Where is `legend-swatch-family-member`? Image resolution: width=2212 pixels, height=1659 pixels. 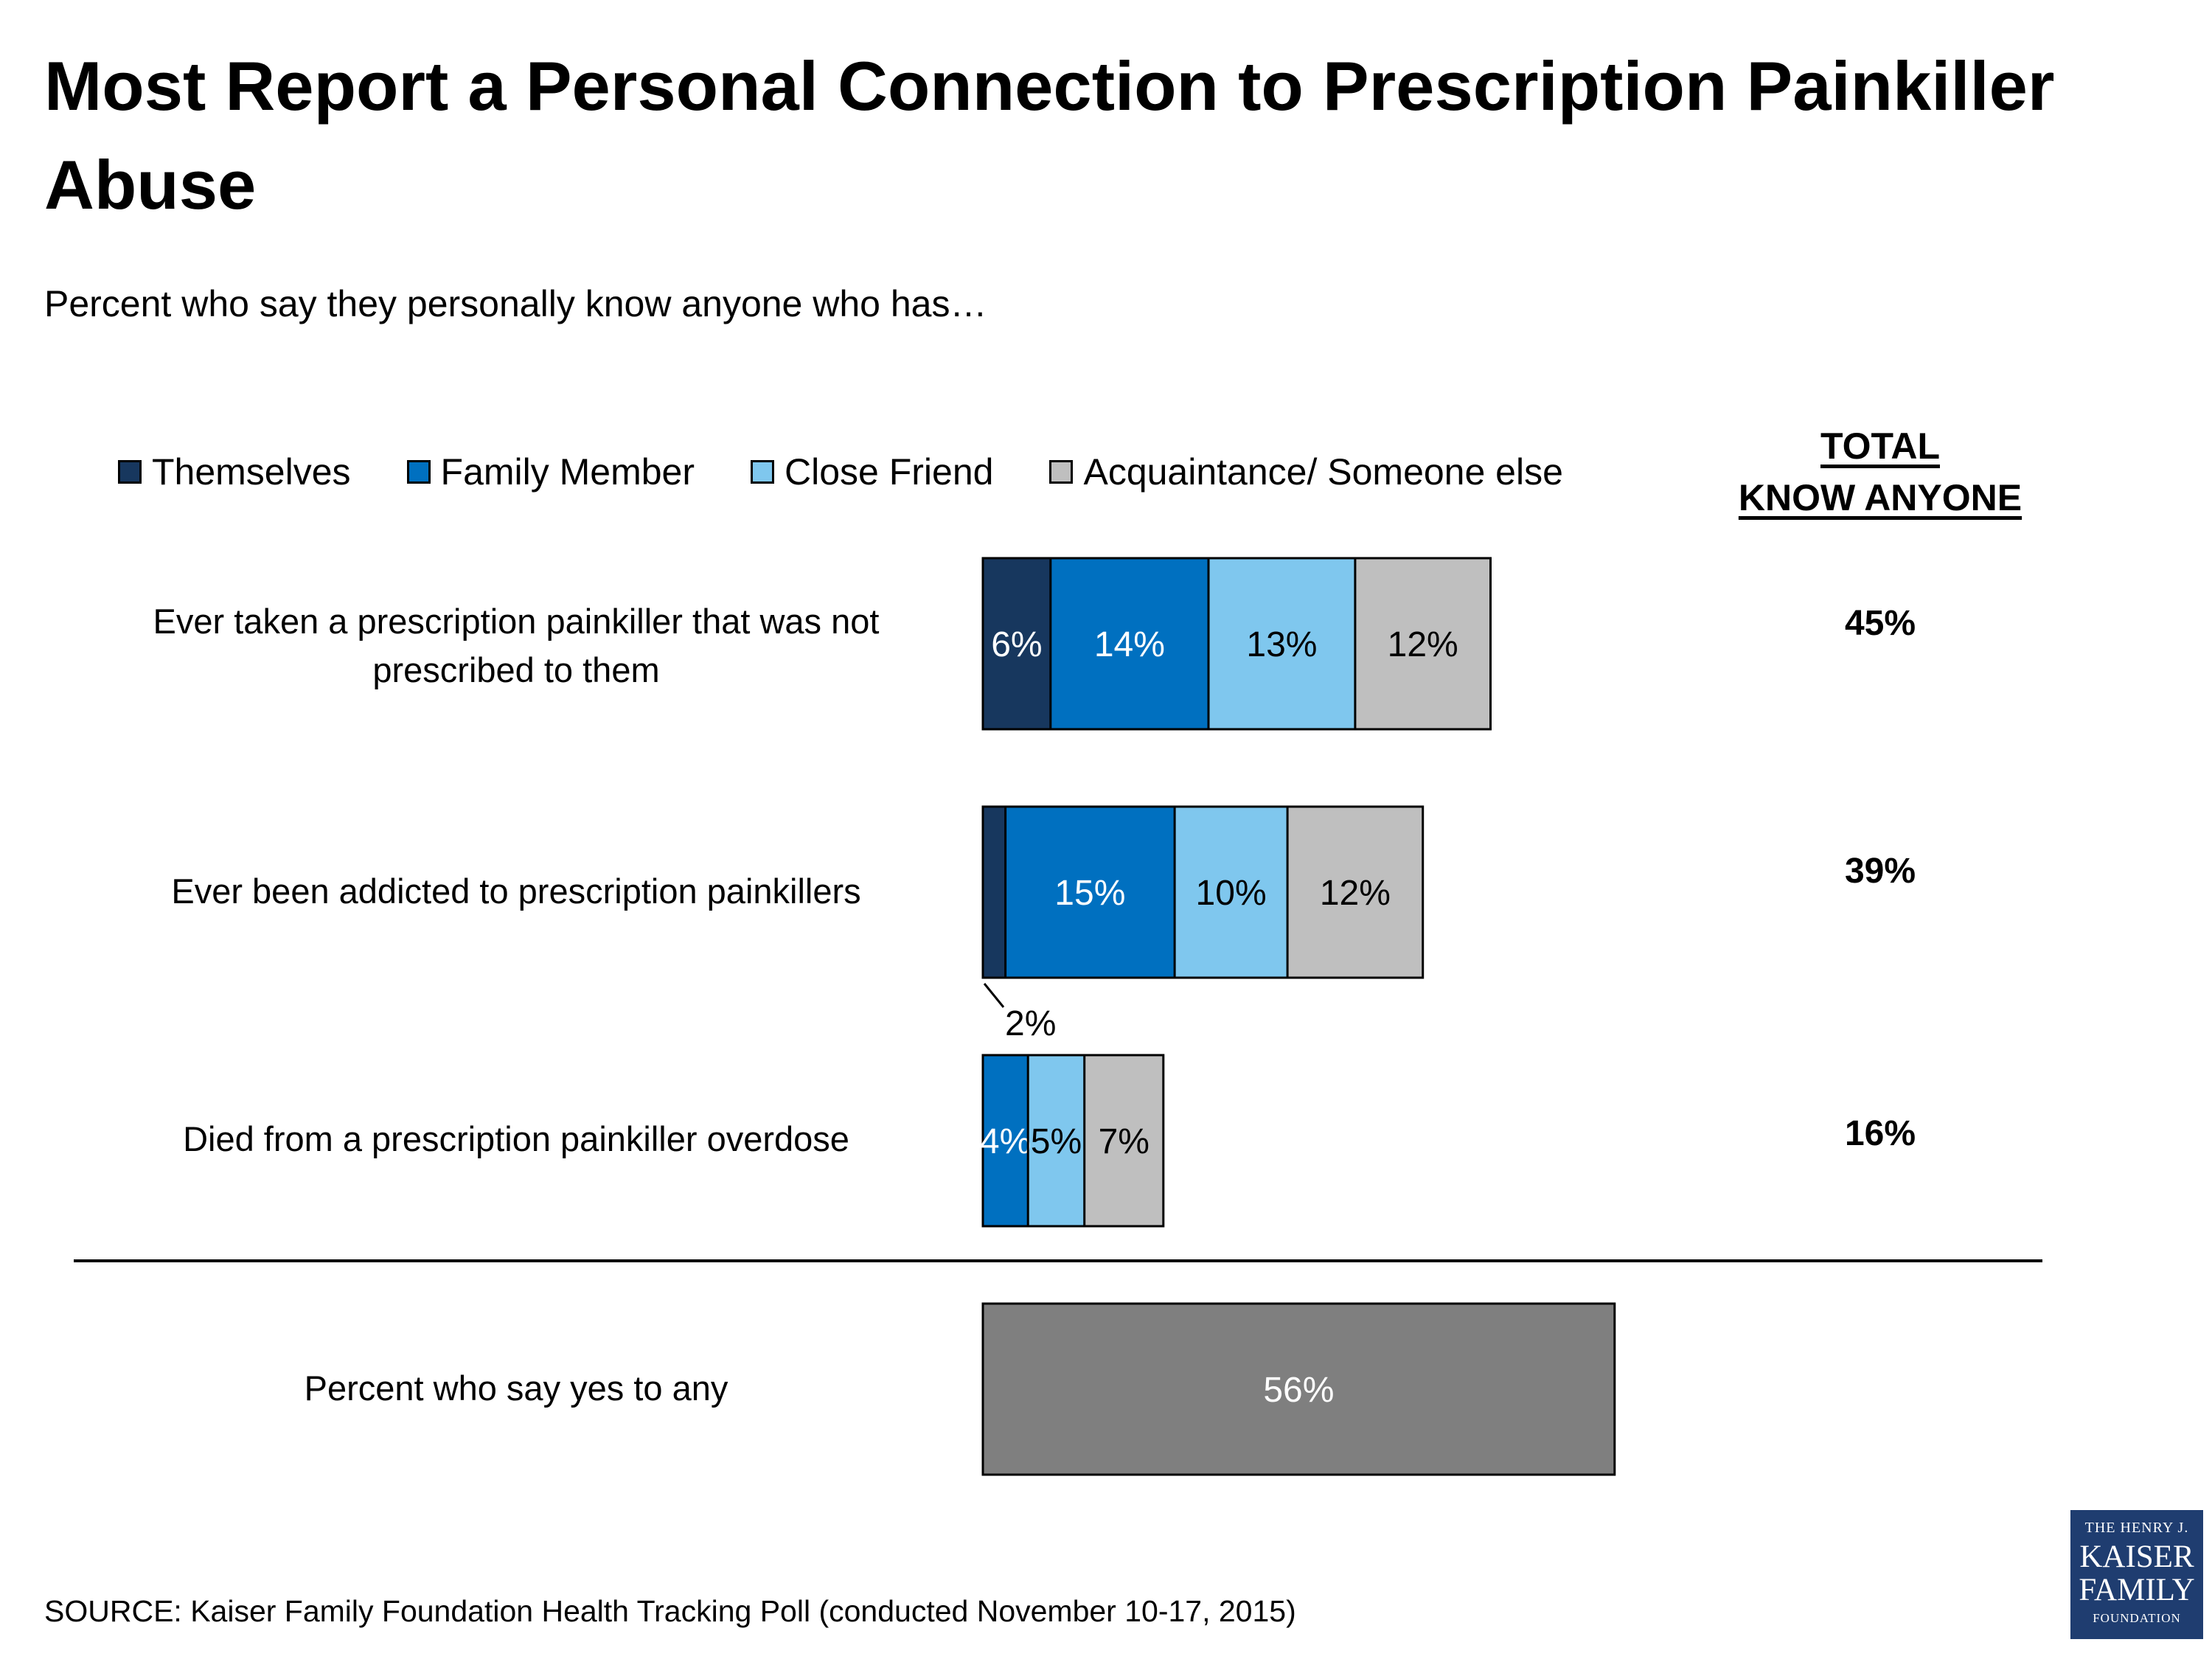 legend-swatch-family-member is located at coordinates (418, 472).